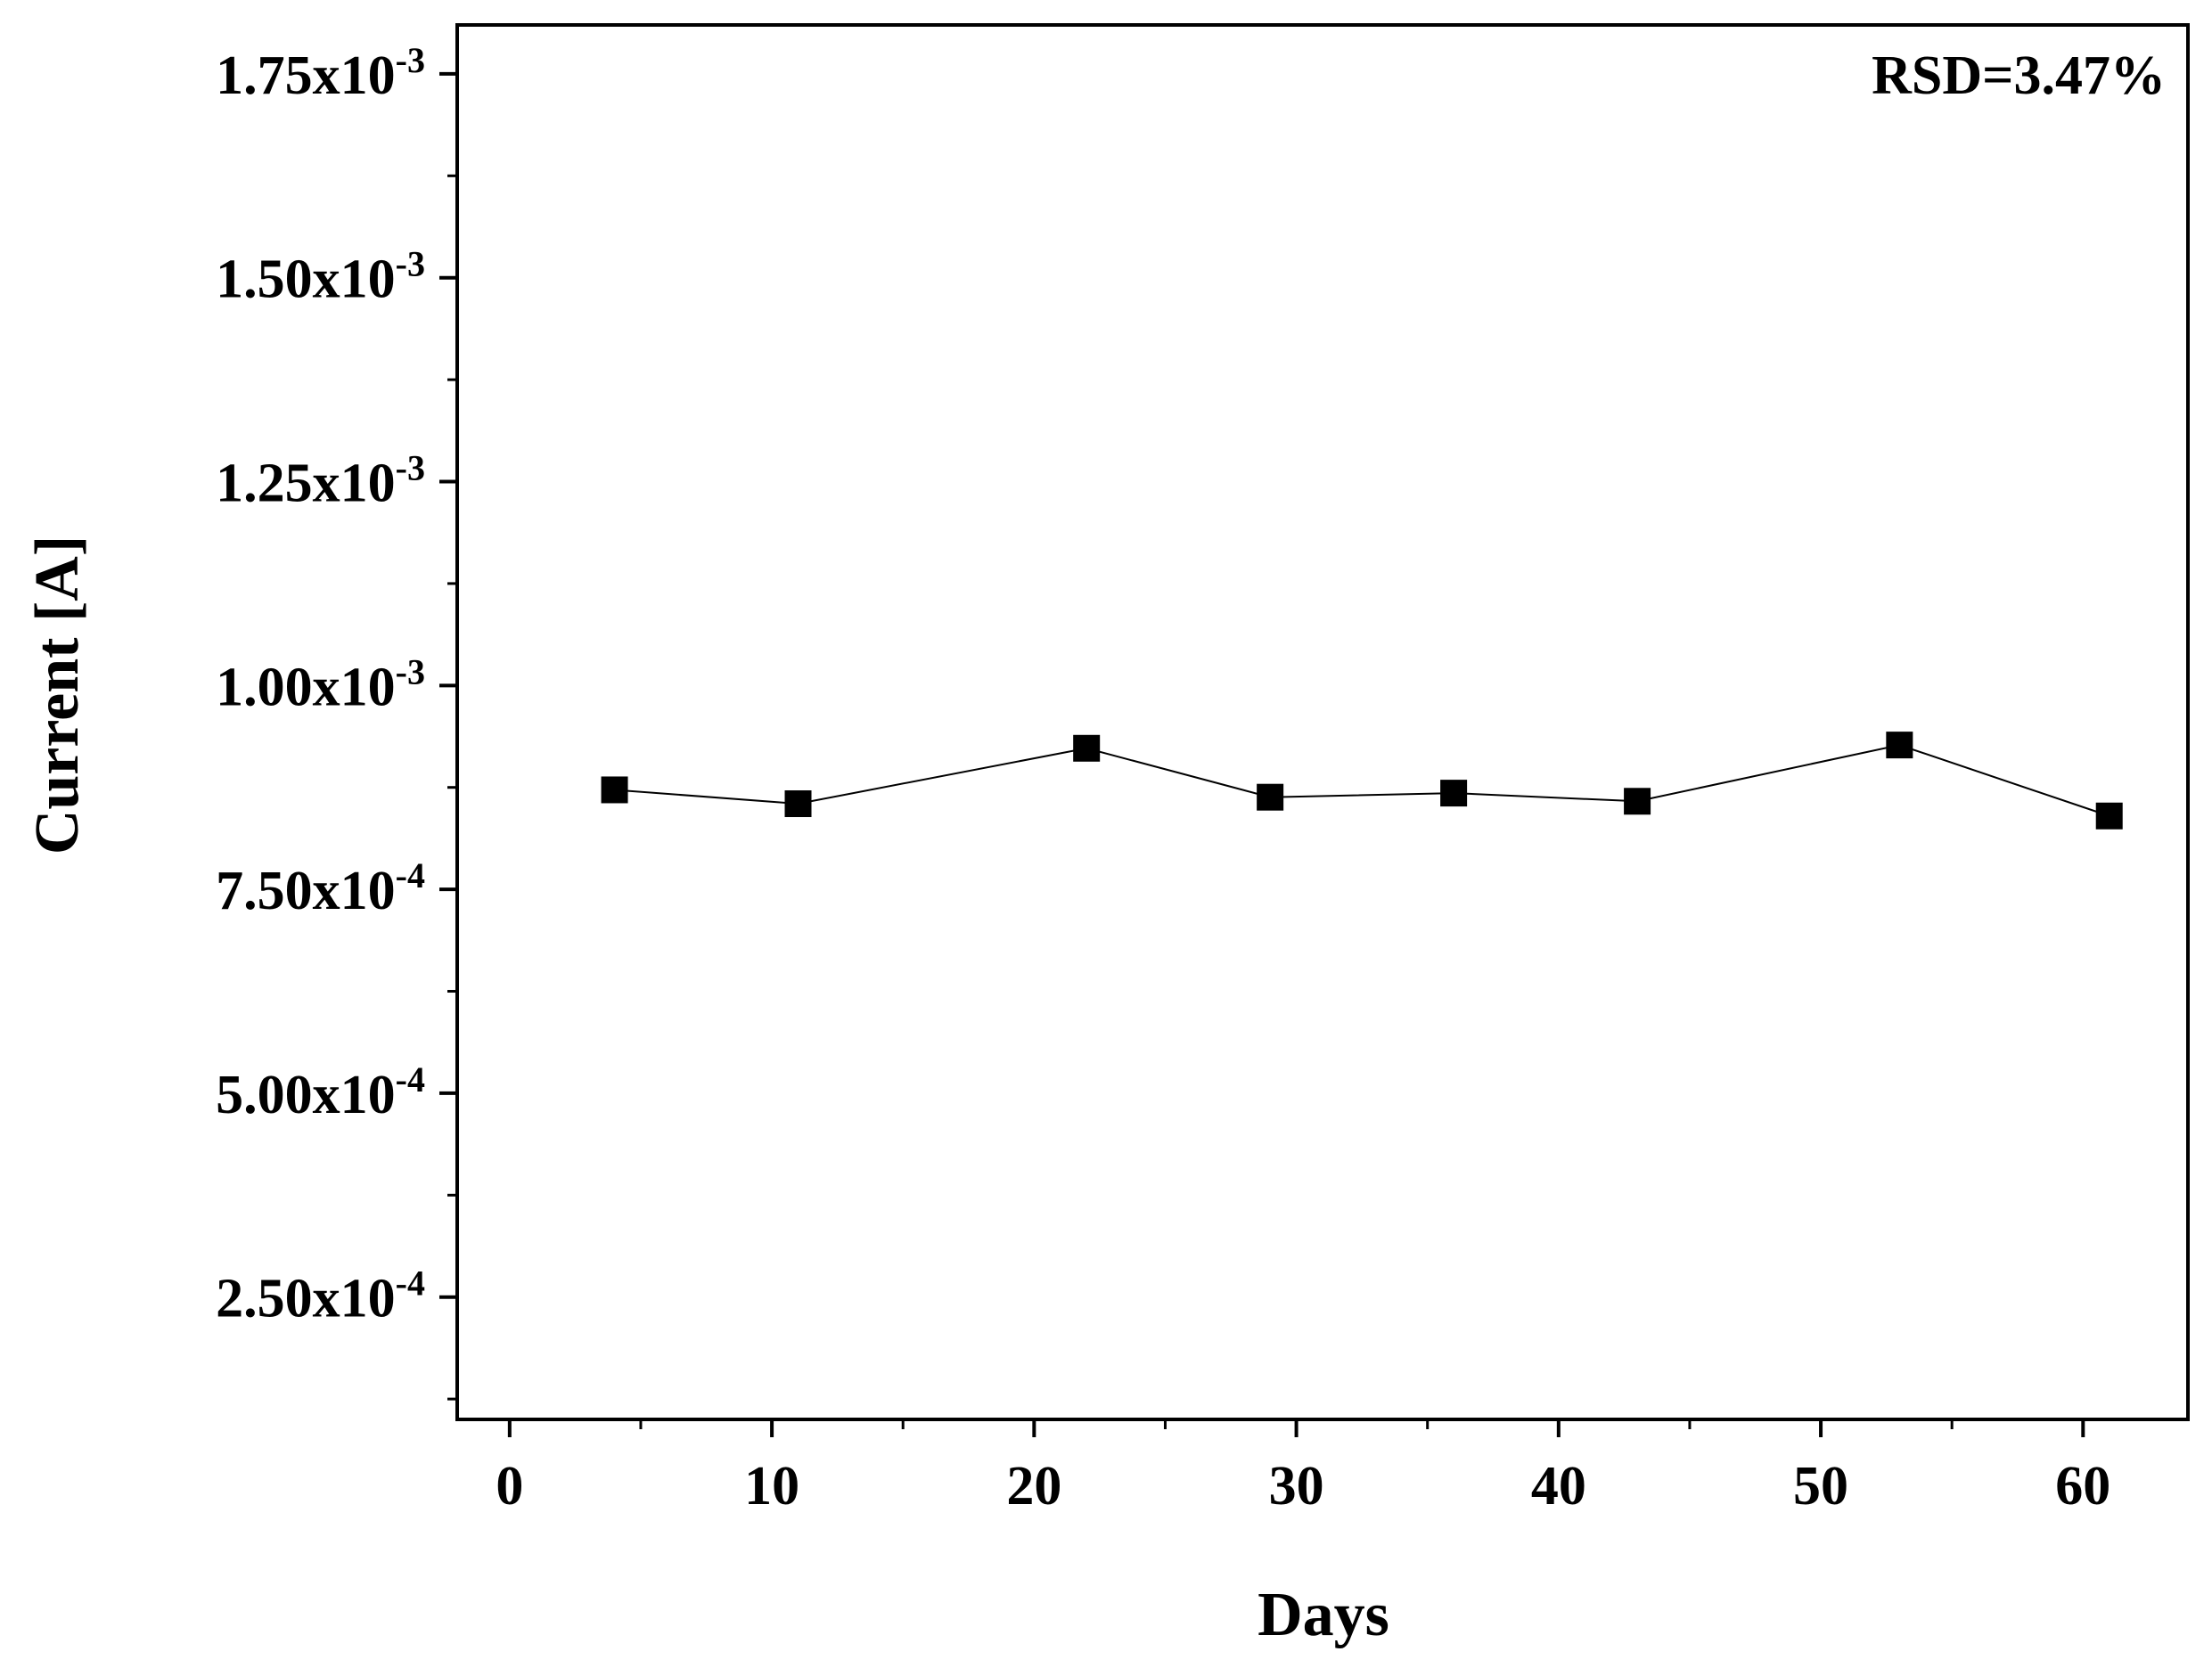 The width and height of the screenshot is (2212, 1668). What do you see at coordinates (1558, 1486) in the screenshot?
I see `x-tick-label: 40` at bounding box center [1558, 1486].